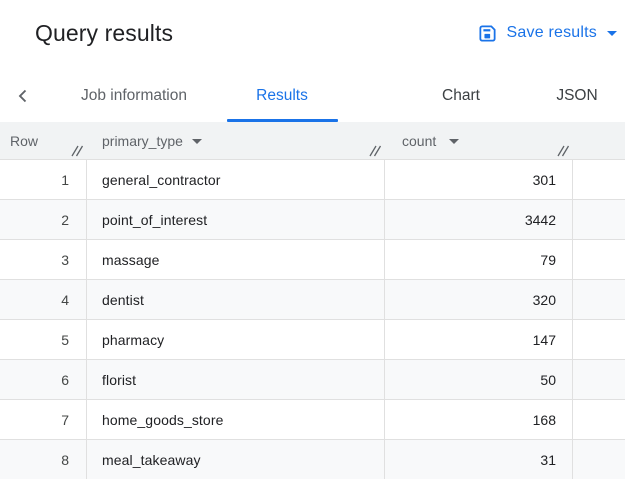  Describe the element at coordinates (479, 339) in the screenshot. I see `count-cell: 147` at that location.